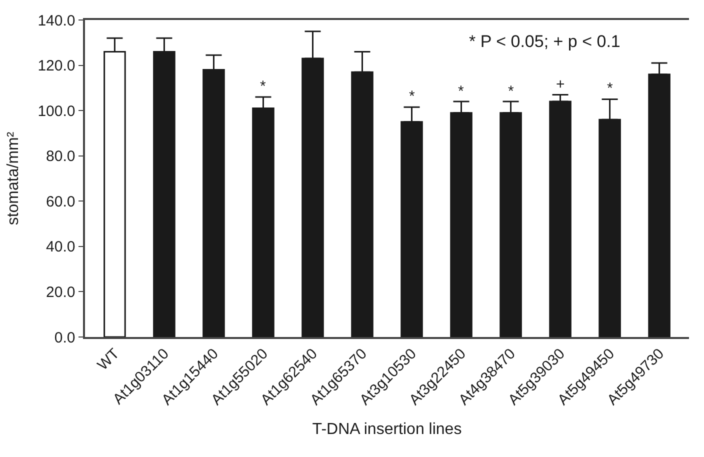 Image resolution: width=704 pixels, height=457 pixels. Describe the element at coordinates (61, 157) in the screenshot. I see `y-tick-label: 80.0` at that location.